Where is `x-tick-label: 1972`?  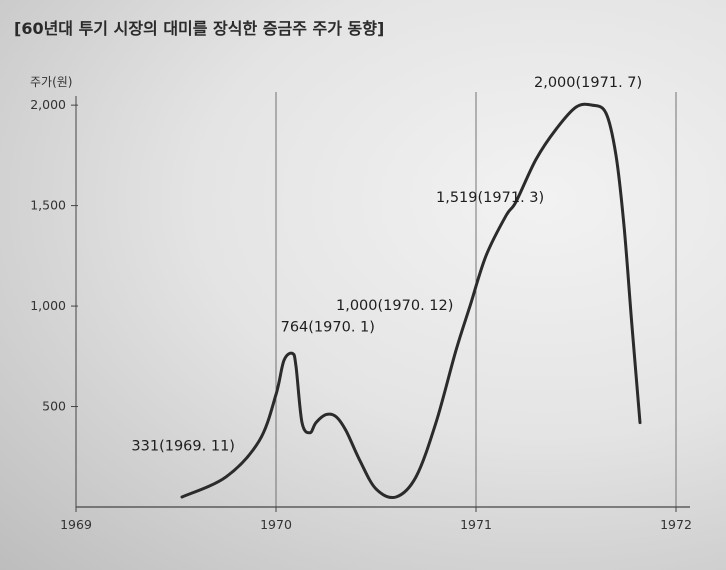 x-tick-label: 1972 is located at coordinates (676, 524).